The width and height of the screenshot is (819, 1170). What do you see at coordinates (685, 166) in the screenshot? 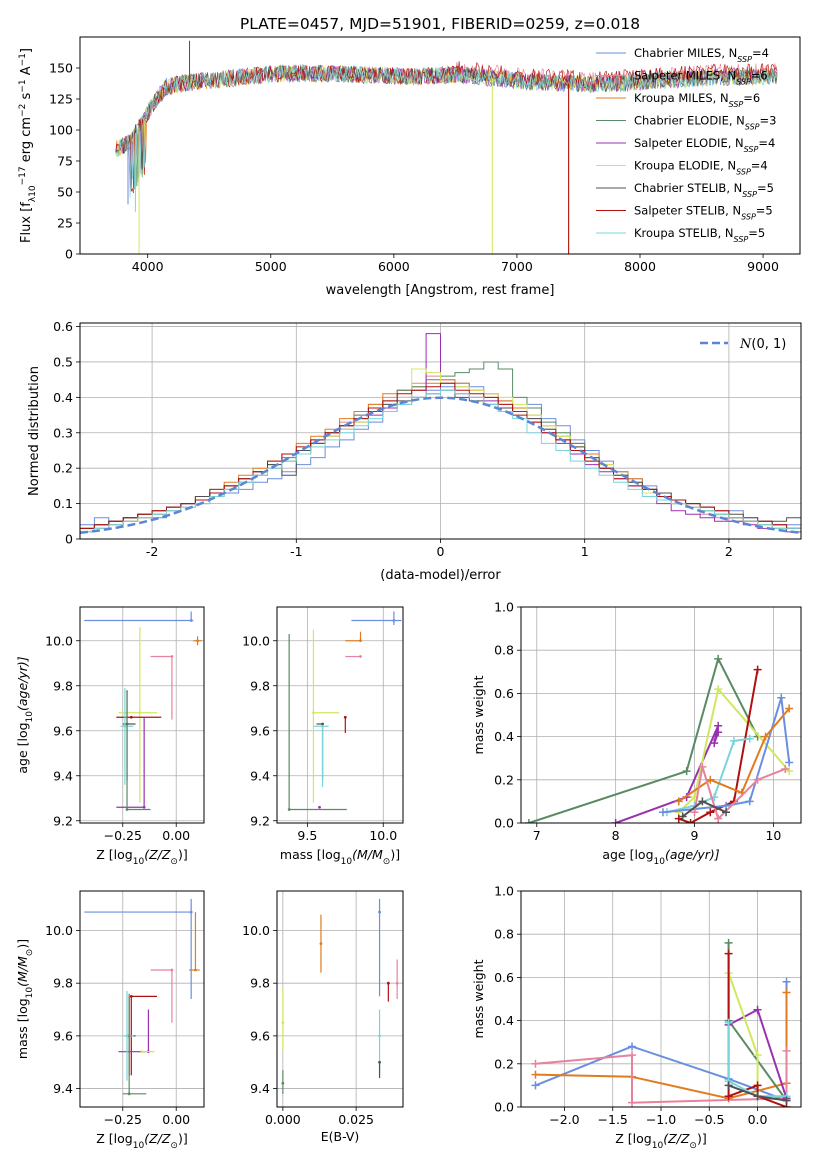
I see `legend-label-main: Kroupa ELODIE, N` at bounding box center [685, 166].